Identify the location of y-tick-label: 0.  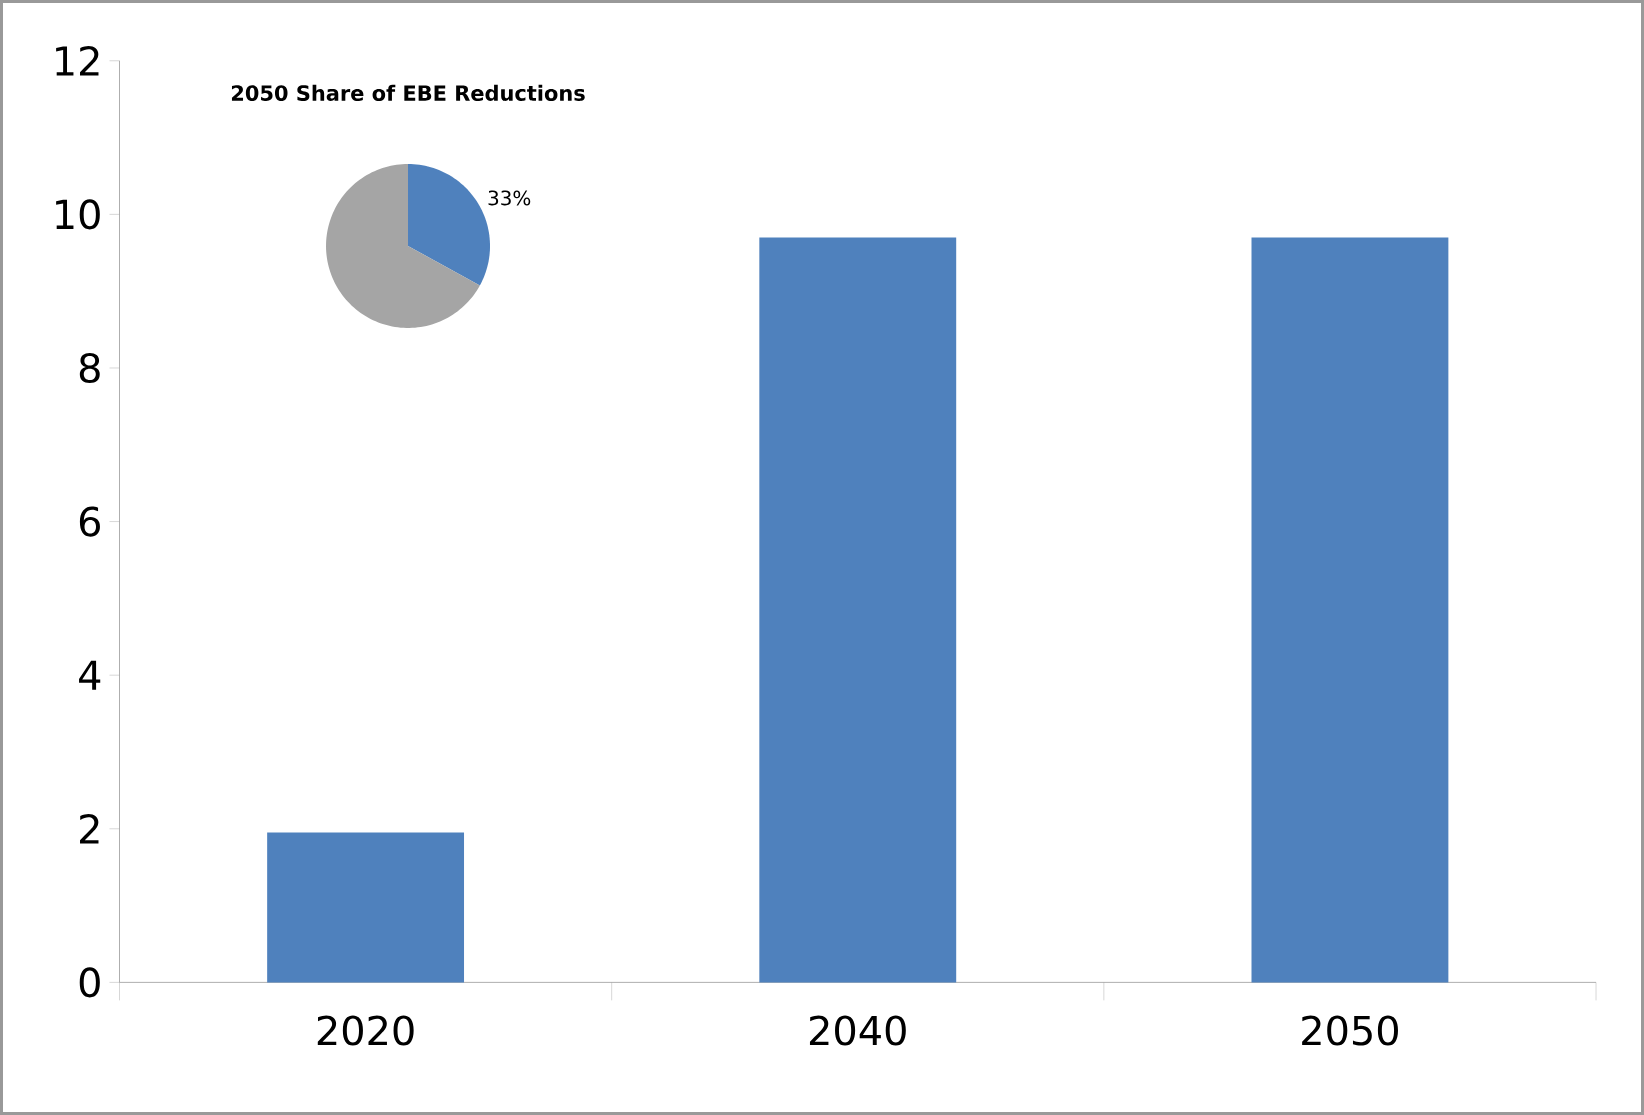
(89, 982).